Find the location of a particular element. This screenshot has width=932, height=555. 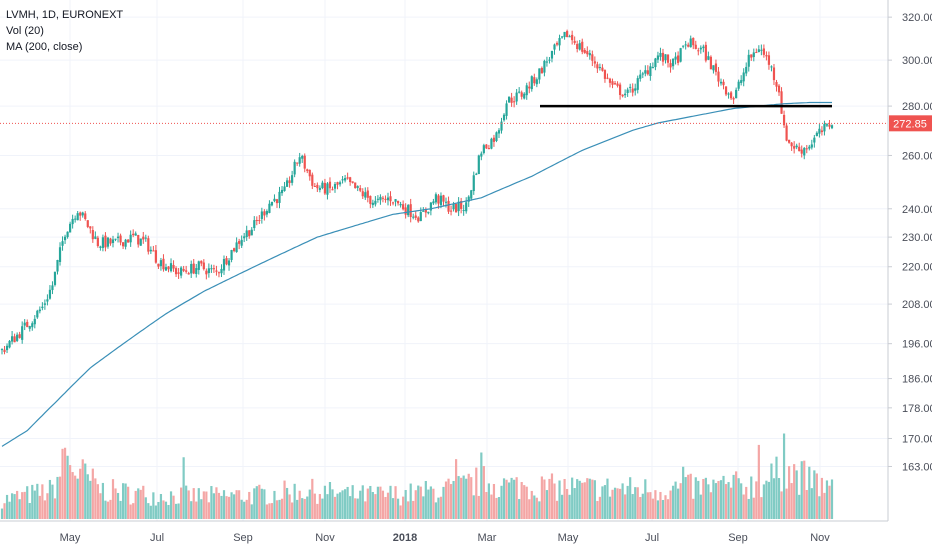

x-tick-label: Jul is located at coordinates (157, 538).